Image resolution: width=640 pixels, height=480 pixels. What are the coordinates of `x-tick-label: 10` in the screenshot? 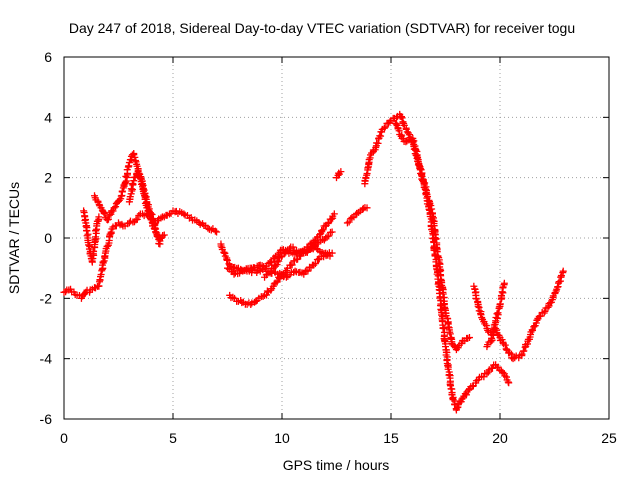 It's located at (282, 438).